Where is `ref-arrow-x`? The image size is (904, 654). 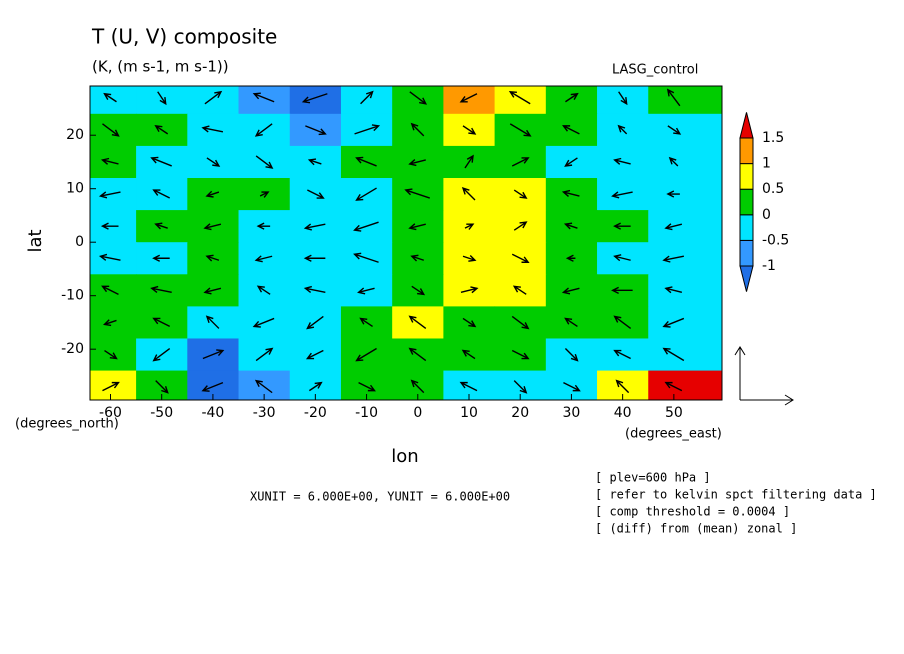
ref-arrow-x is located at coordinates (767, 400).